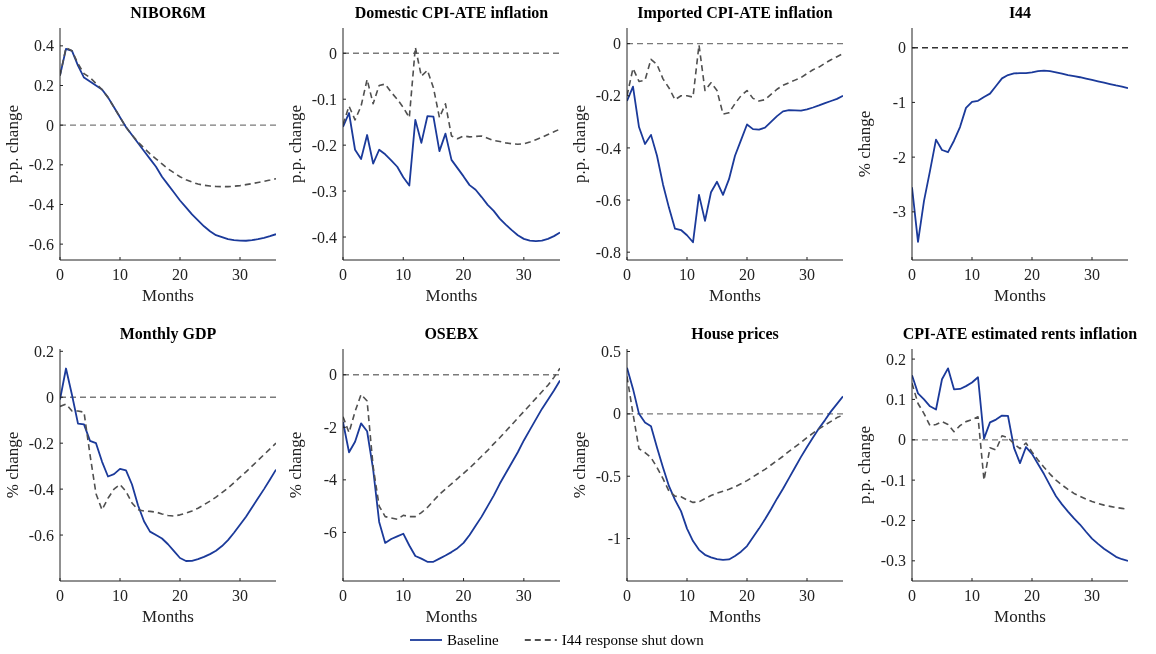 This screenshot has width=1156, height=654. I want to click on legend-label: I44 response shut down, so click(633, 640).